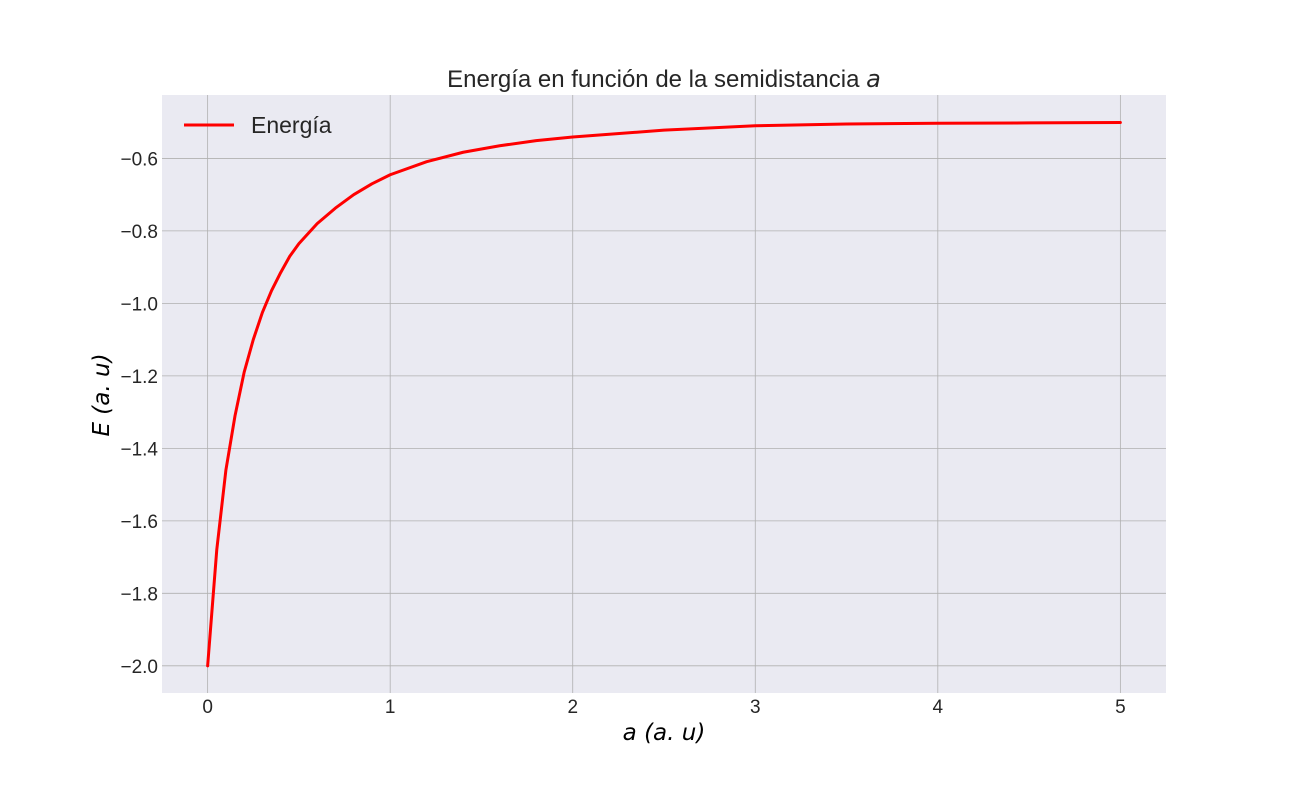 The image size is (1296, 792). What do you see at coordinates (139, 377) in the screenshot?
I see `y-tick-label: −1.2` at bounding box center [139, 377].